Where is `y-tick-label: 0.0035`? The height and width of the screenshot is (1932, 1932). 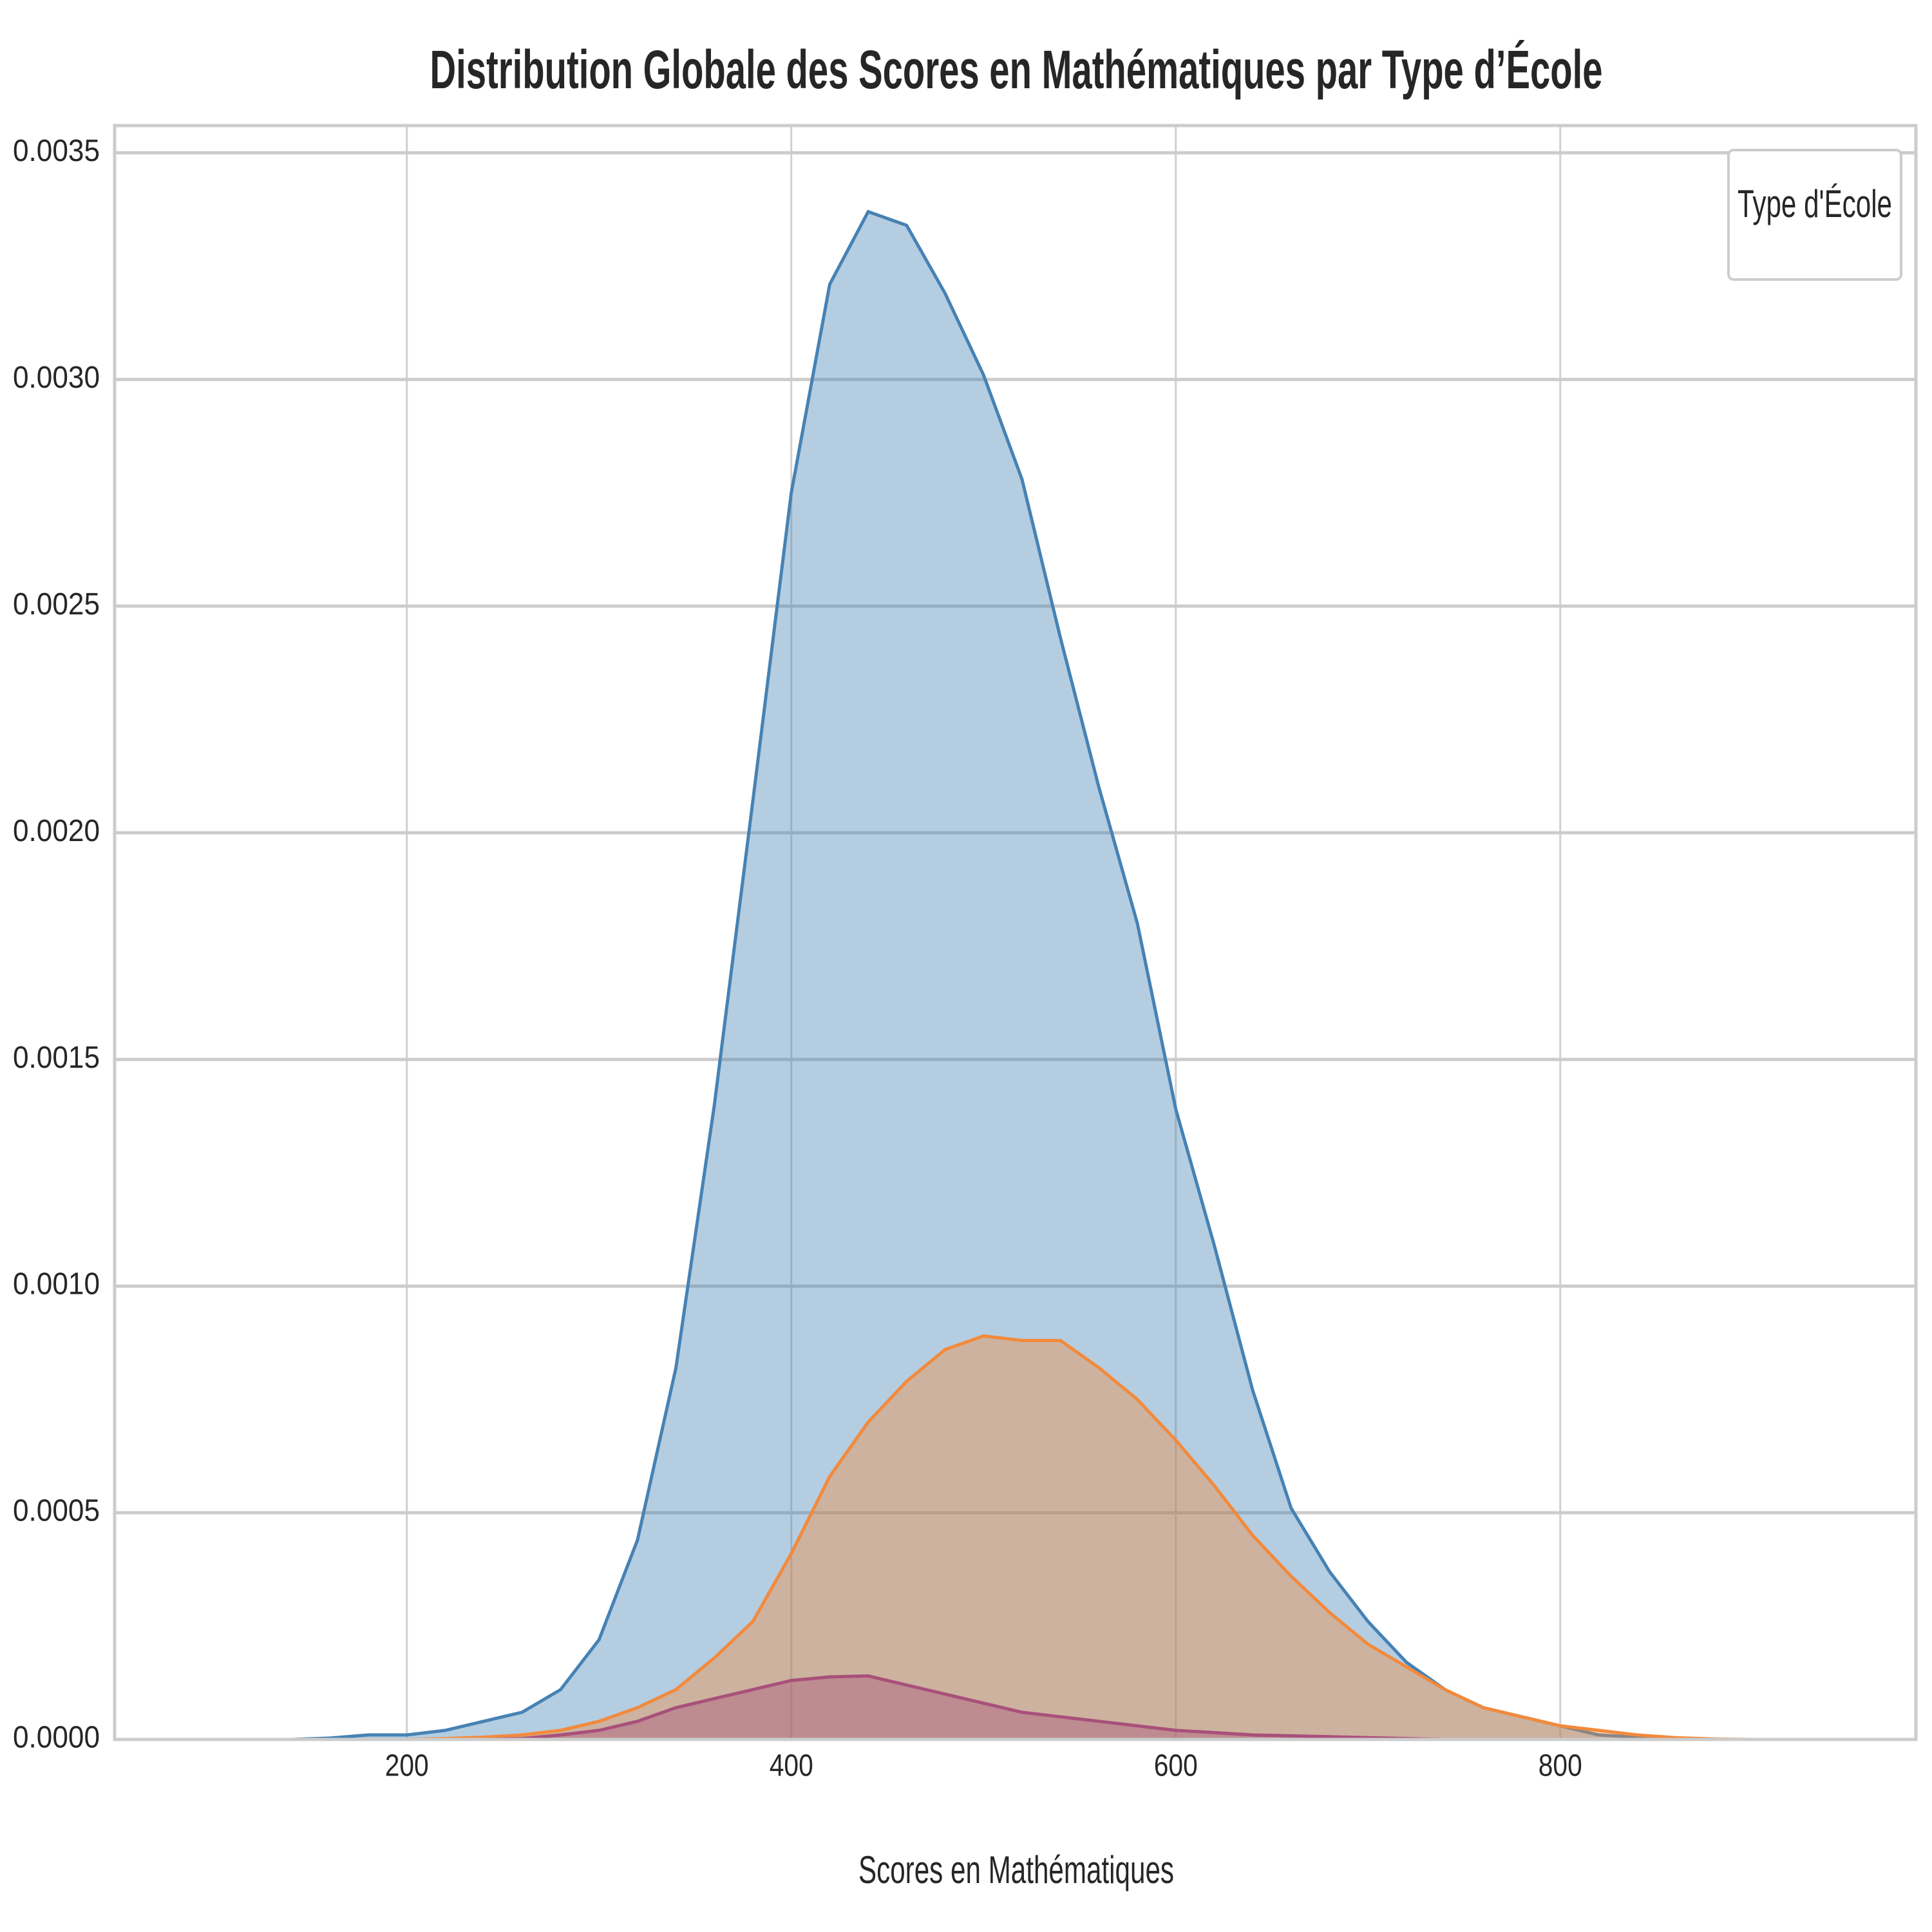
y-tick-label: 0.0035 is located at coordinates (56, 151).